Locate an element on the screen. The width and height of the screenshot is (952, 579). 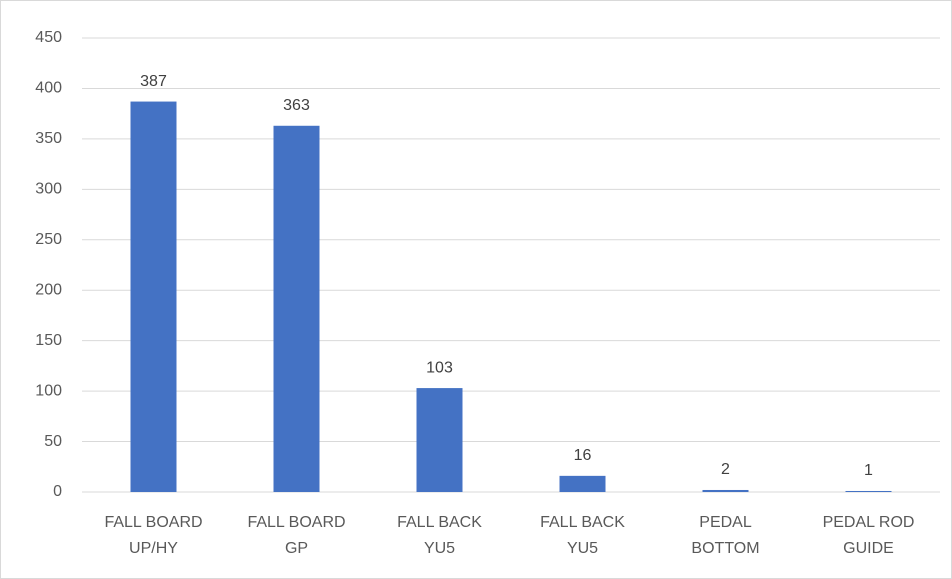
y-tick-label: 350 is located at coordinates (48, 138).